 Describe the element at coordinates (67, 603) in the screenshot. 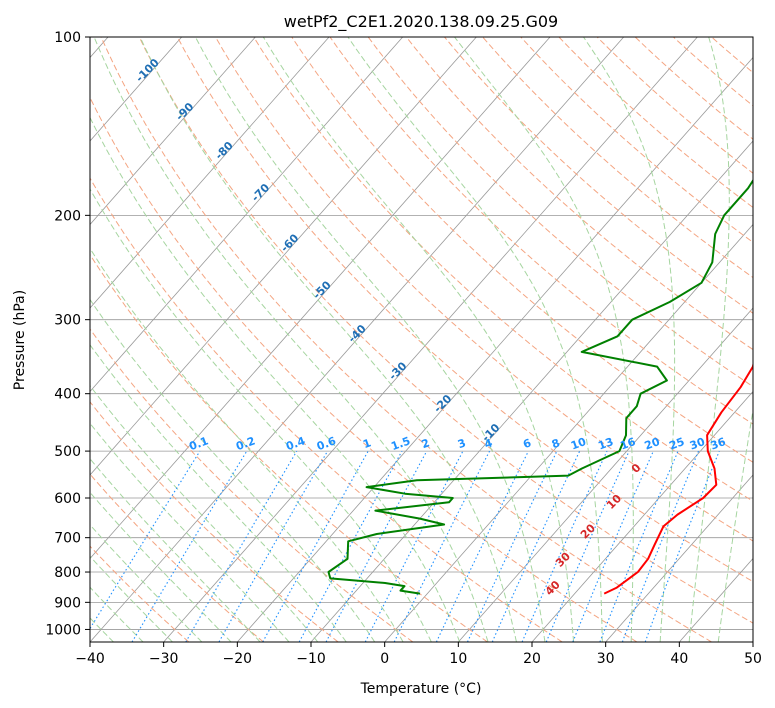

I see `y-tick-label: 900` at that location.